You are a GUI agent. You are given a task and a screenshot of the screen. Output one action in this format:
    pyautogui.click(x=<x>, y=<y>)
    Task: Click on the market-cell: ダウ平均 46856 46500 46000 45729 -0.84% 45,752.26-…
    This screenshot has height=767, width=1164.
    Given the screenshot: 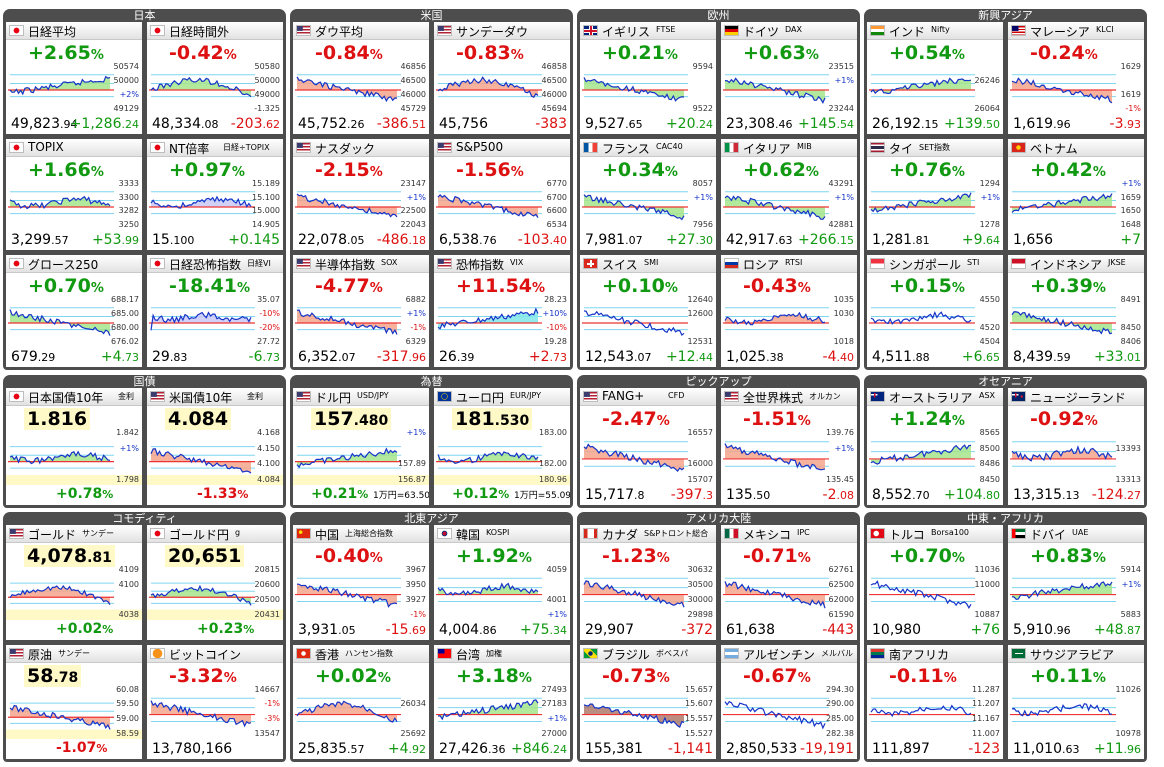 What is the action you would take?
    pyautogui.click(x=361, y=78)
    